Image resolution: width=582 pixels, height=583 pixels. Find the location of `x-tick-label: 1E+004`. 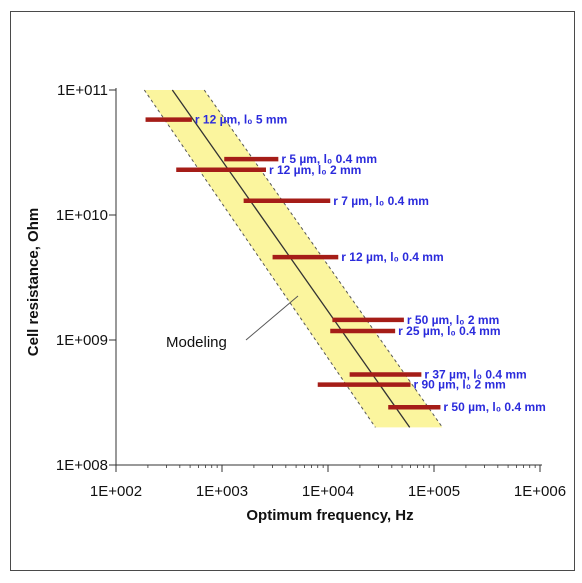

x-tick-label: 1E+004 is located at coordinates (328, 491).